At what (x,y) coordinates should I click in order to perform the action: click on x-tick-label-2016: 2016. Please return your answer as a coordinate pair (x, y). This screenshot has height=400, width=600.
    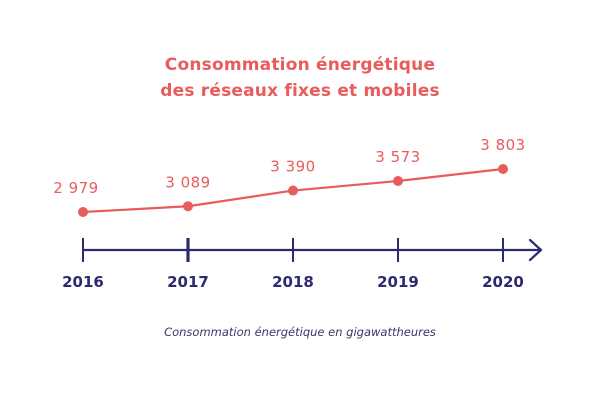
    Looking at the image, I should click on (83, 282).